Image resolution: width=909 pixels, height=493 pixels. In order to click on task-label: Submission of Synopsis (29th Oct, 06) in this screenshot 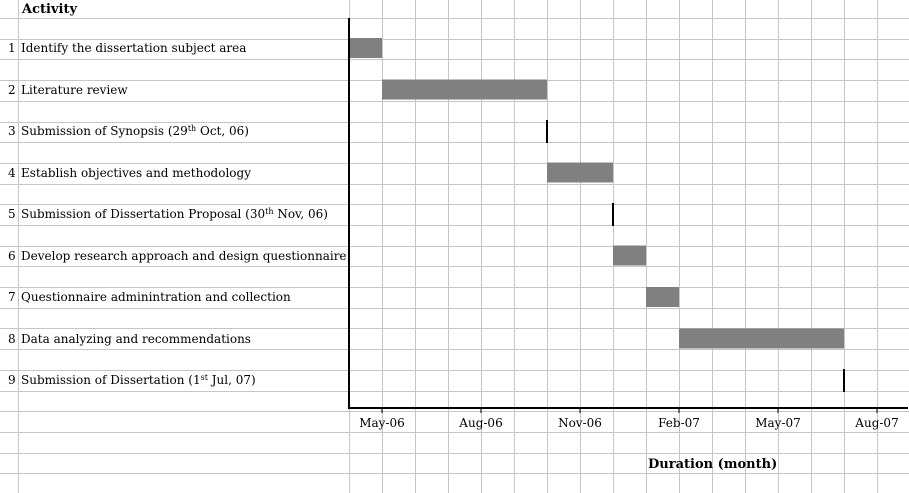, I will do `click(135, 131)`.